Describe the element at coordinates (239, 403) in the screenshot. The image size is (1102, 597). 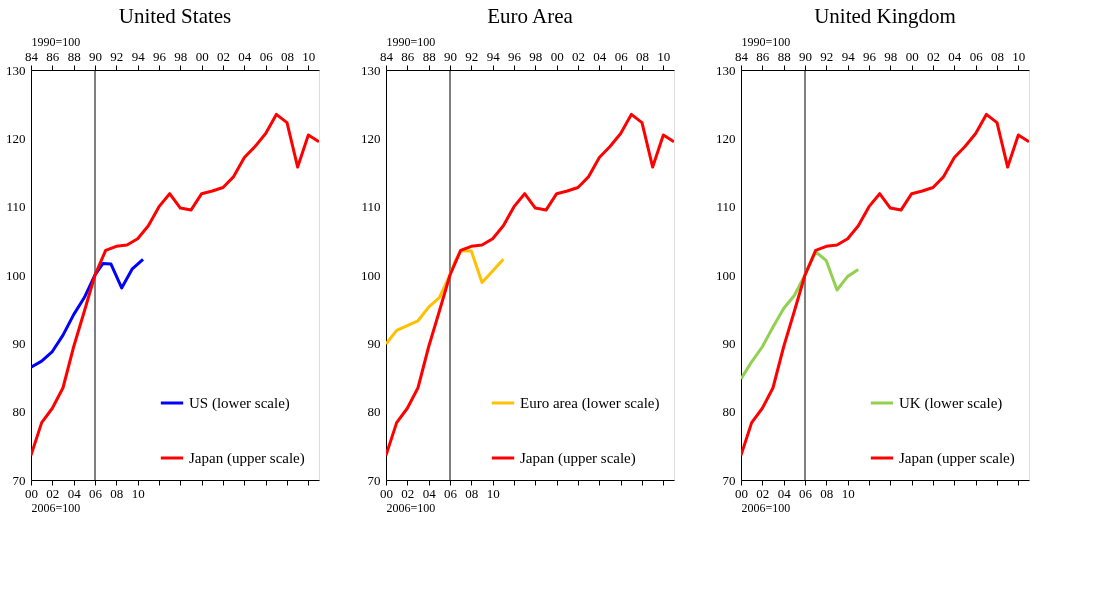
I see `legend-label: US (lower scale)` at that location.